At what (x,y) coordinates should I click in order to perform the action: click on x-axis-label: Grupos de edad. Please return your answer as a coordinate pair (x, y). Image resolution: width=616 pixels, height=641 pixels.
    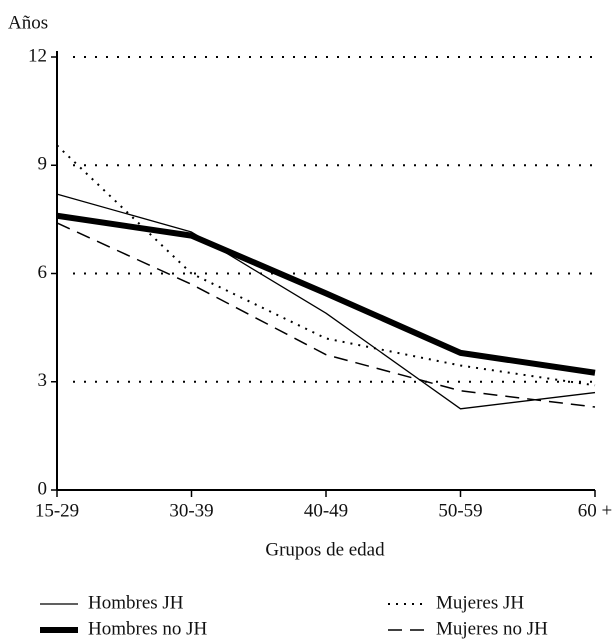
    Looking at the image, I should click on (325, 549).